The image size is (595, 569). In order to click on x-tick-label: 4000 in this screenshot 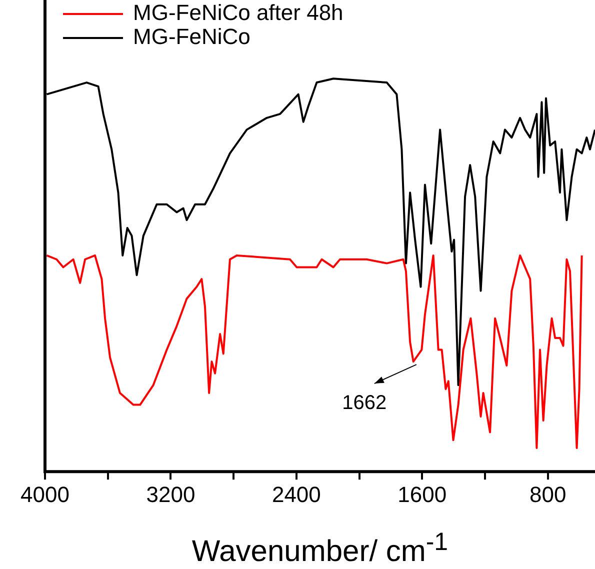, I will do `click(45, 494)`.